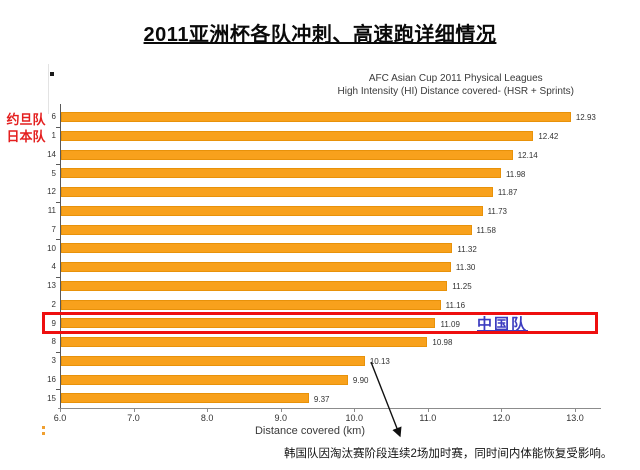  I want to click on category-label-team-7: 7, so click(53, 229).